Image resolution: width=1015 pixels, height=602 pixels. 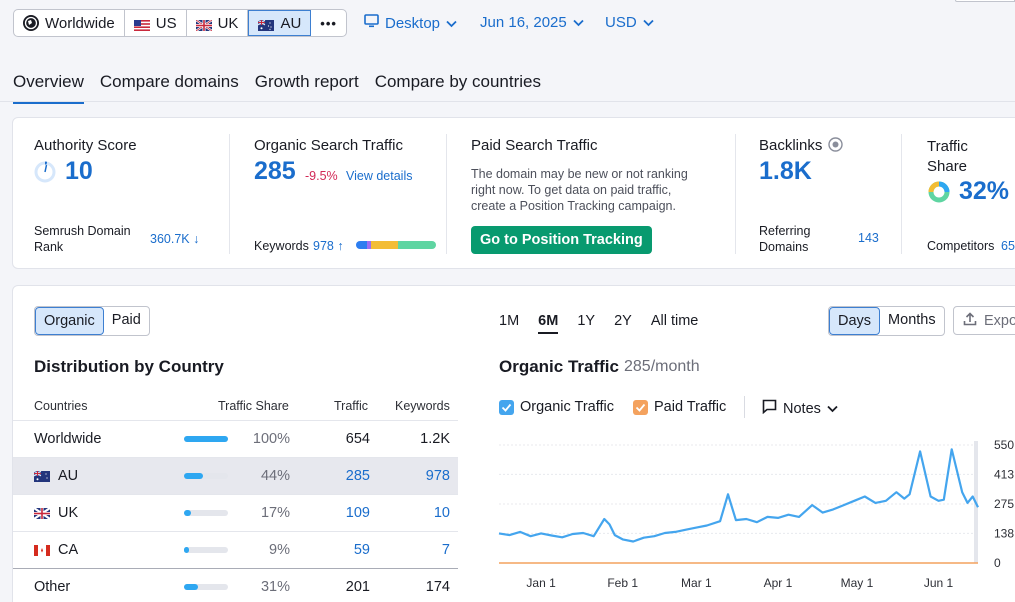 What do you see at coordinates (868, 238) in the screenshot?
I see `referring-domains-value: 143` at bounding box center [868, 238].